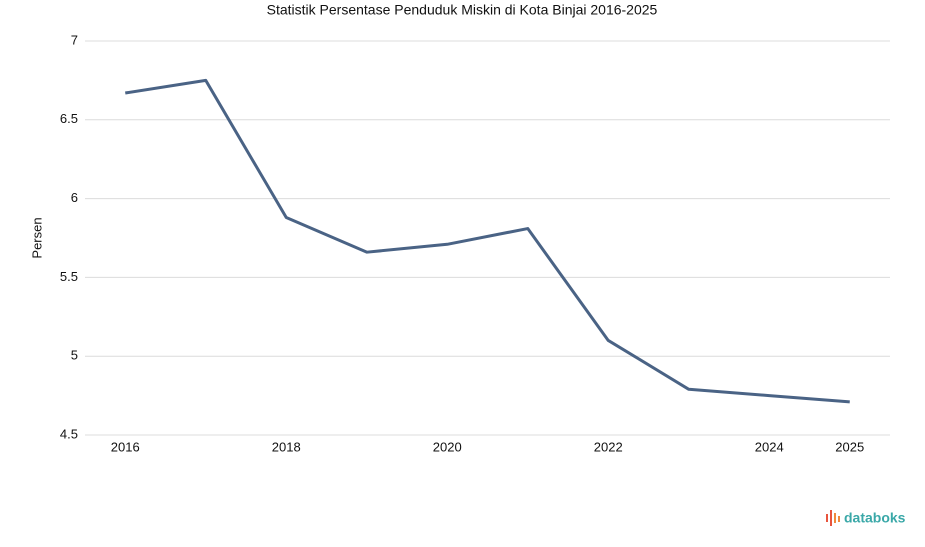 The width and height of the screenshot is (925, 547). I want to click on x-tick-label: 2022, so click(608, 446).